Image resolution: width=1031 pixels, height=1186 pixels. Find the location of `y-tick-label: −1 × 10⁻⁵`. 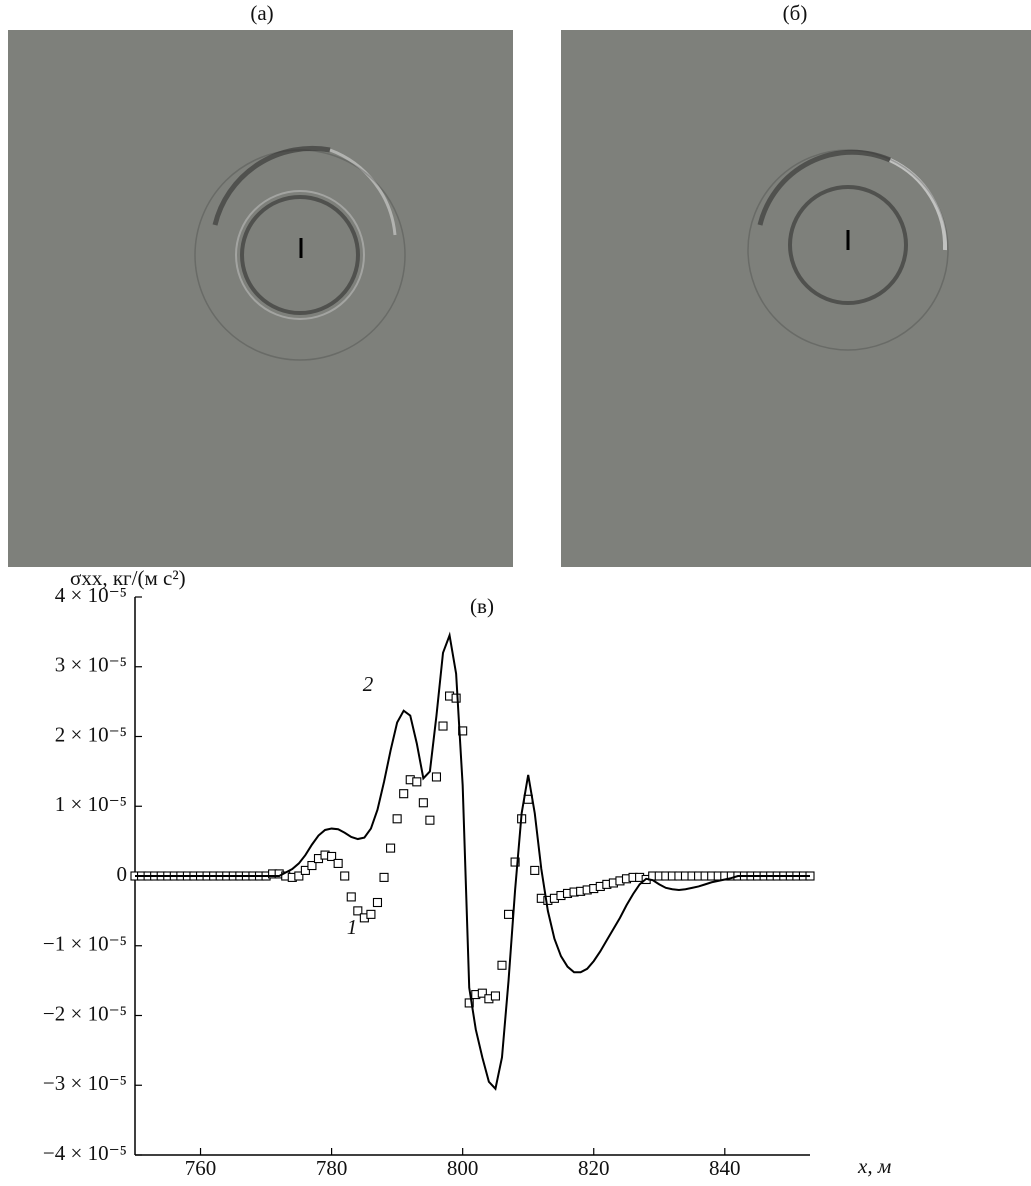

y-tick-label: −1 × 10⁻⁵ is located at coordinates (85, 944).